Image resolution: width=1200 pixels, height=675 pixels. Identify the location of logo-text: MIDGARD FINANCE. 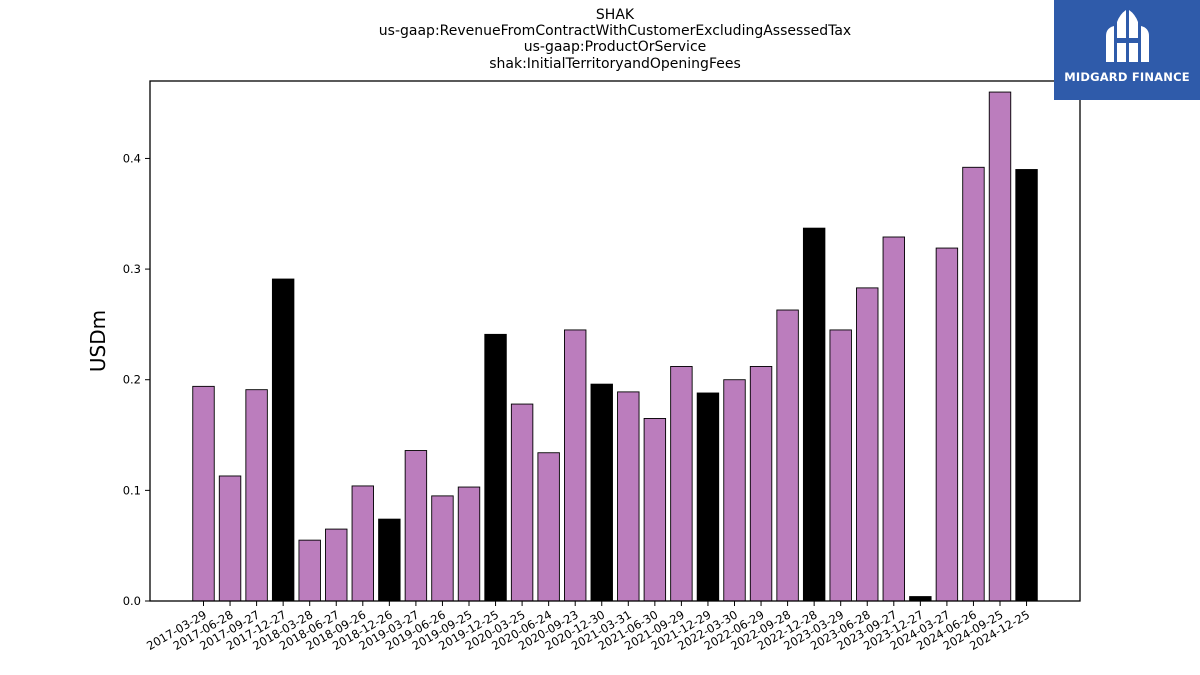
(1127, 77).